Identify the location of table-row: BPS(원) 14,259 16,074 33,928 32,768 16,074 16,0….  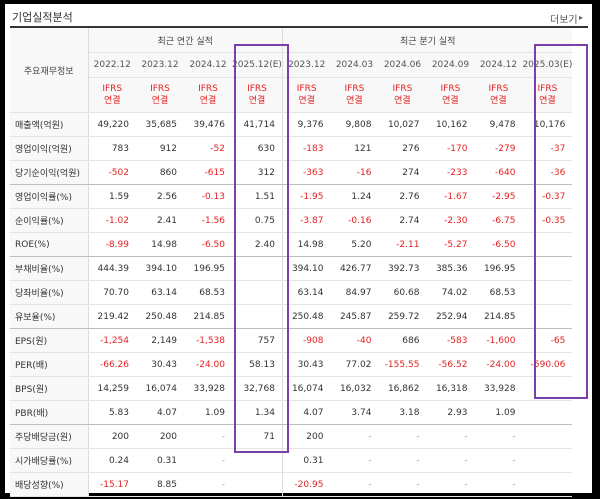
(291, 388).